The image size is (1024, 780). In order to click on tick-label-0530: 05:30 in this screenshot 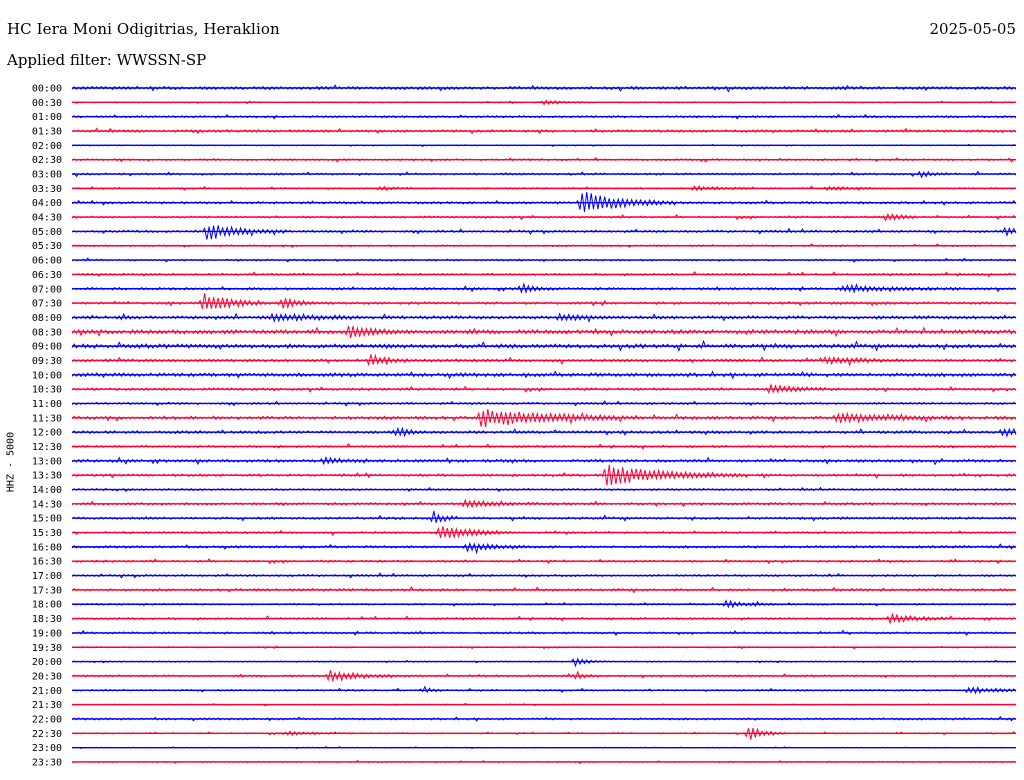, I will do `click(47, 246)`.